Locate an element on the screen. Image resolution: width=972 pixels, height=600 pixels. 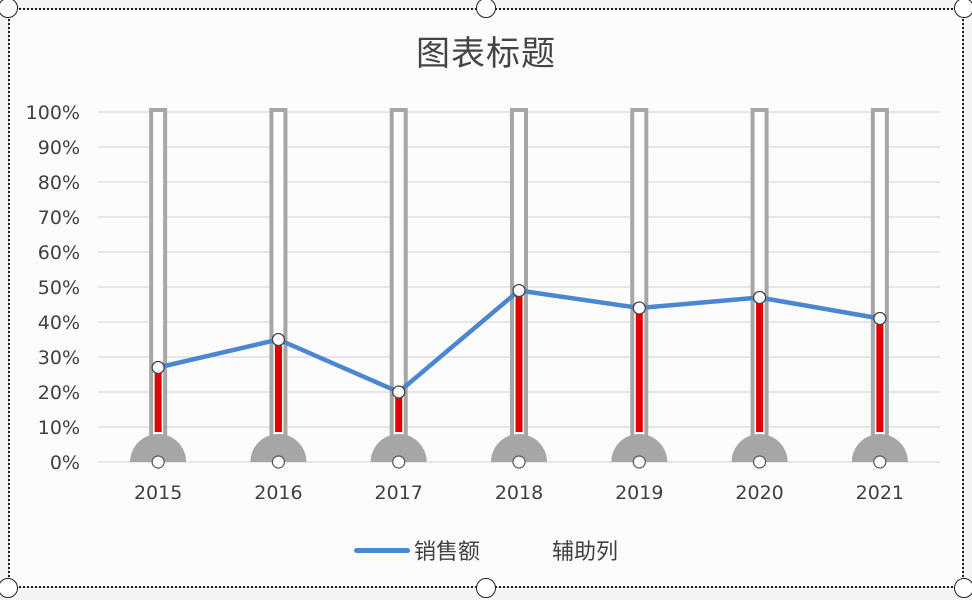
resize-handle-bottom-left is located at coordinates (9, 588).